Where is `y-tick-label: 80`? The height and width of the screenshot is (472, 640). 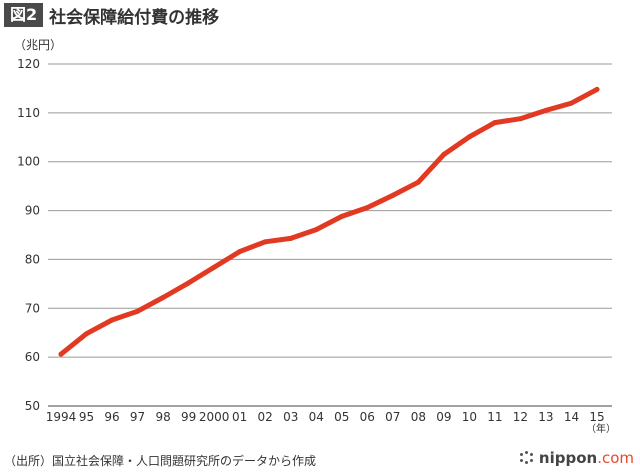
y-tick-label: 80 is located at coordinates (32, 259).